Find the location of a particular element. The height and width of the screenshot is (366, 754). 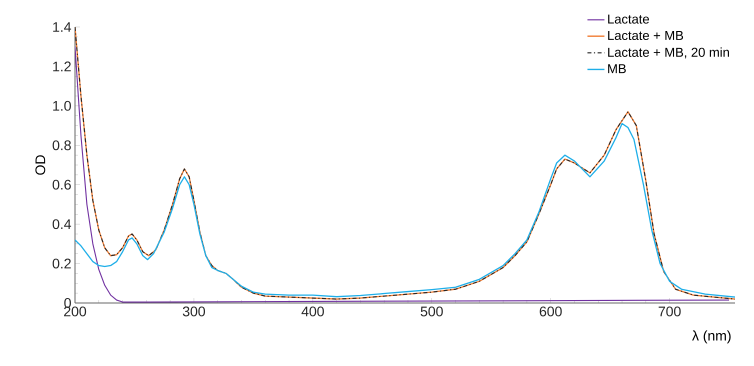

y-tick-label: 0.6 is located at coordinates (61, 185).